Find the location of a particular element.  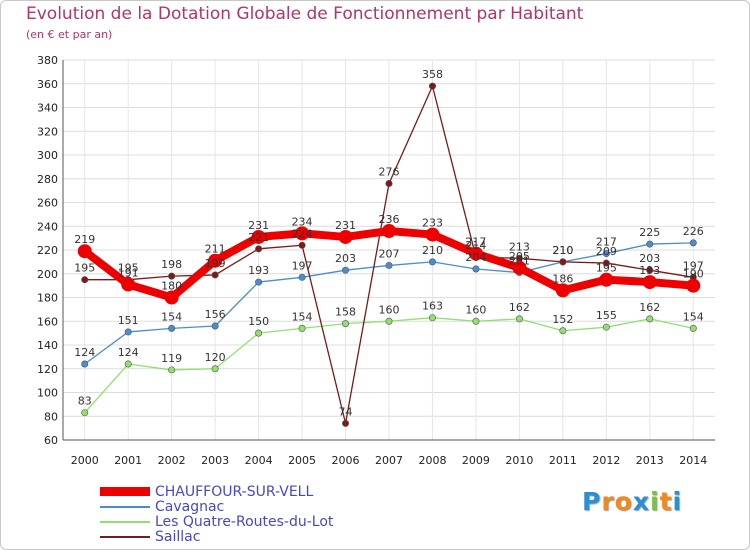

data-label: 152 is located at coordinates (562, 319).